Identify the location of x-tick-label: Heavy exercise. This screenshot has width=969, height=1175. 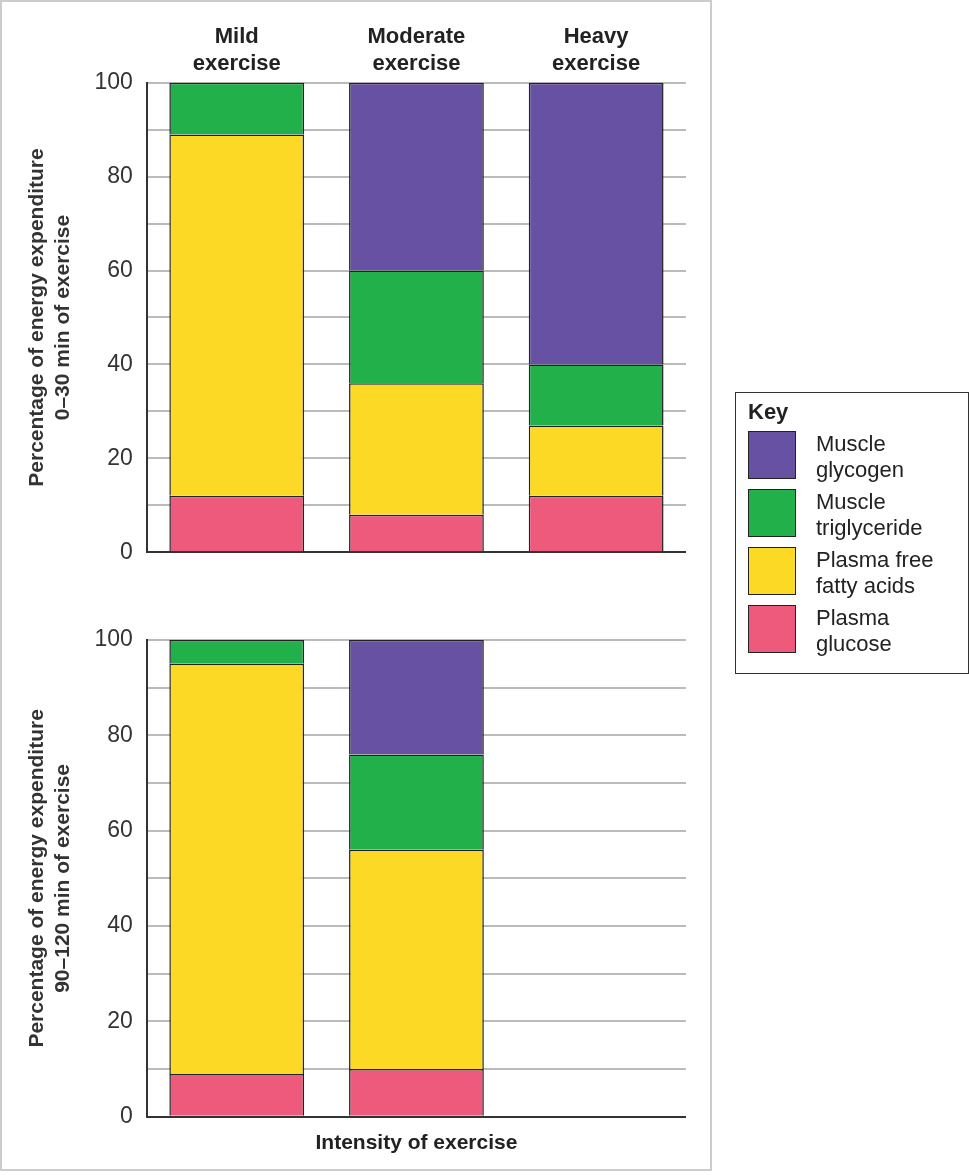
(596, 49).